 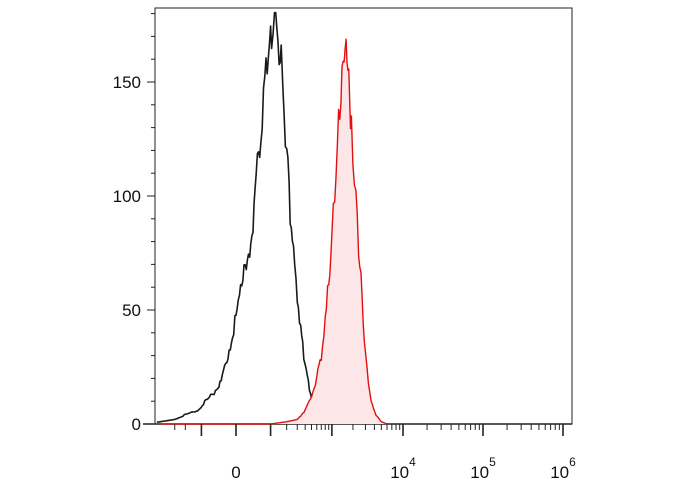 I want to click on y-tick-label: 0, so click(x=136, y=424).